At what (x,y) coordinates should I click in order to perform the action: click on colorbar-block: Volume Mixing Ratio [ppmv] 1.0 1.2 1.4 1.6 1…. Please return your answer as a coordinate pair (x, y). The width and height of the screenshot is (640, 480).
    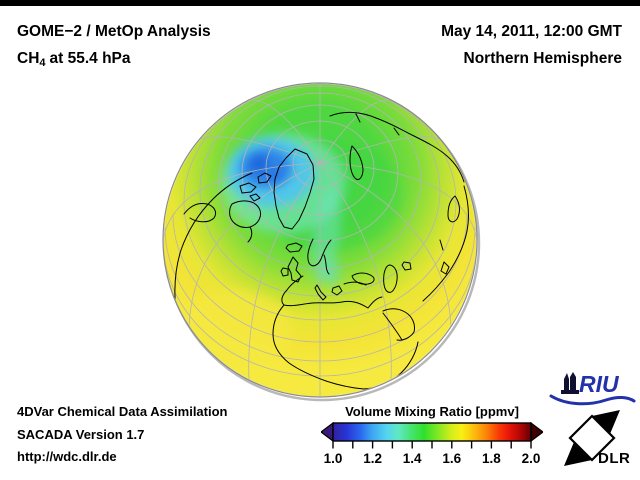
    Looking at the image, I should click on (432, 435).